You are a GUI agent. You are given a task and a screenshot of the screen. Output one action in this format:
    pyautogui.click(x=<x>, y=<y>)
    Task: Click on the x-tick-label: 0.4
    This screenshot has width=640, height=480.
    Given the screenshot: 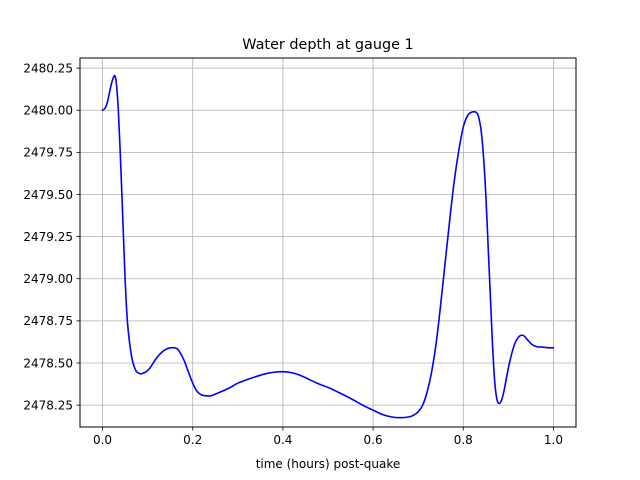 What is the action you would take?
    pyautogui.click(x=282, y=440)
    